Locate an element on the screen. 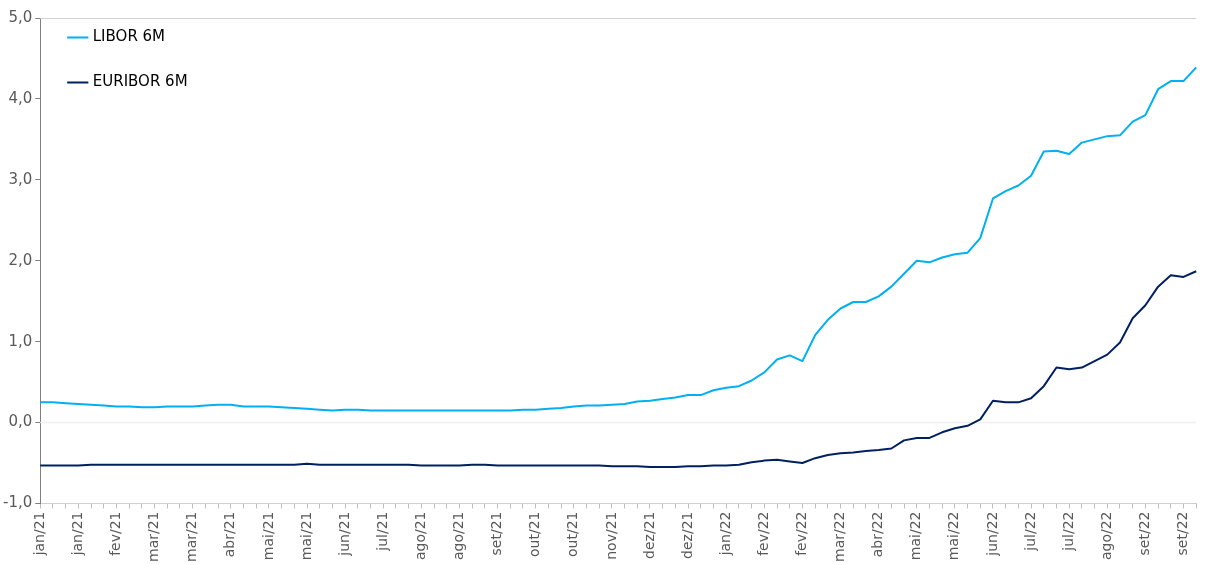 Image resolution: width=1216 pixels, height=565 pixels. x-tick-label: jan/22 is located at coordinates (724, 534).